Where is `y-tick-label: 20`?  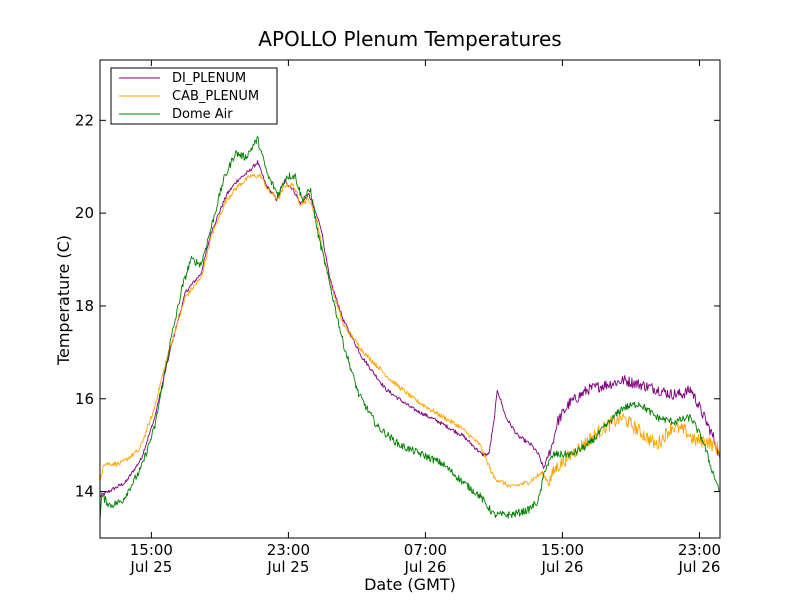 y-tick-label: 20 is located at coordinates (84, 213).